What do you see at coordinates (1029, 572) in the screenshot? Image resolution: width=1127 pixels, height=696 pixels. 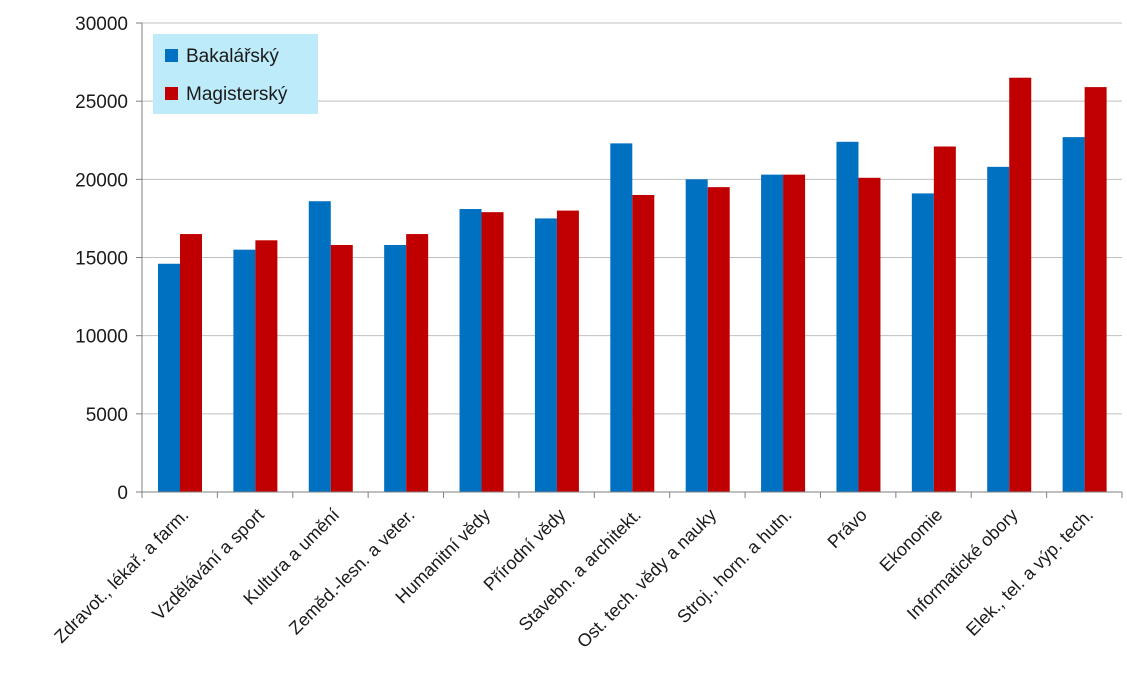 I see `x-tick-label: Elek., tel. a výp. tech.` at bounding box center [1029, 572].